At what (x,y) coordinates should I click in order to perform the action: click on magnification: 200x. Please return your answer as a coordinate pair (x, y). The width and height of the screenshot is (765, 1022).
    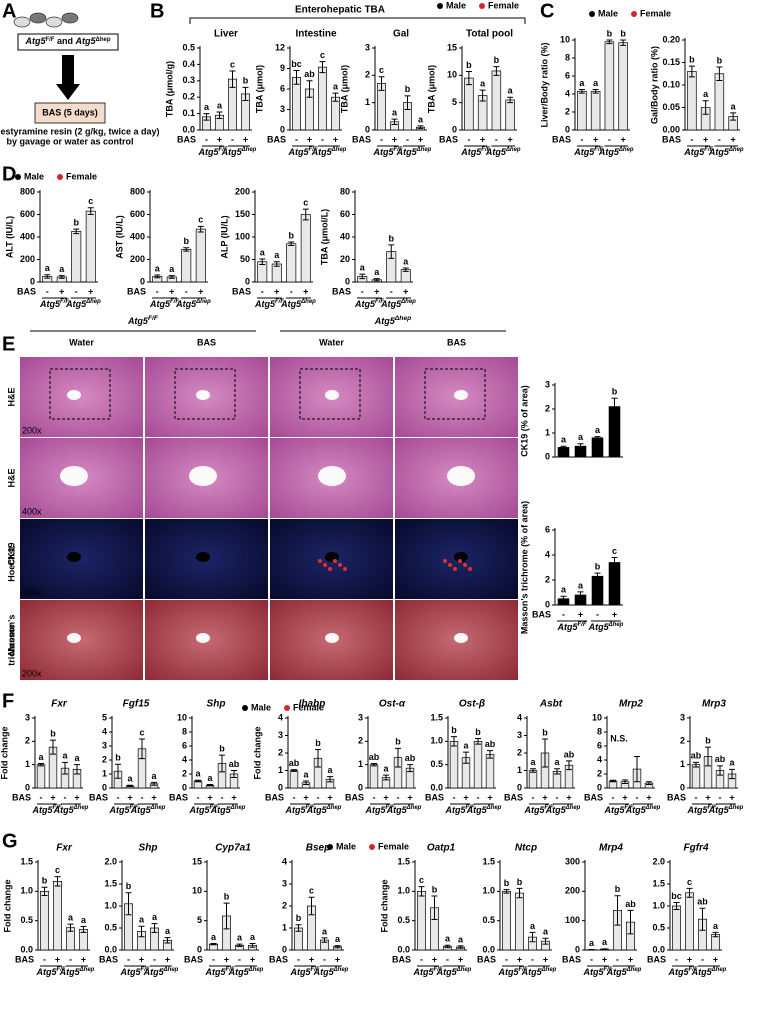
    Looking at the image, I should click on (32, 673).